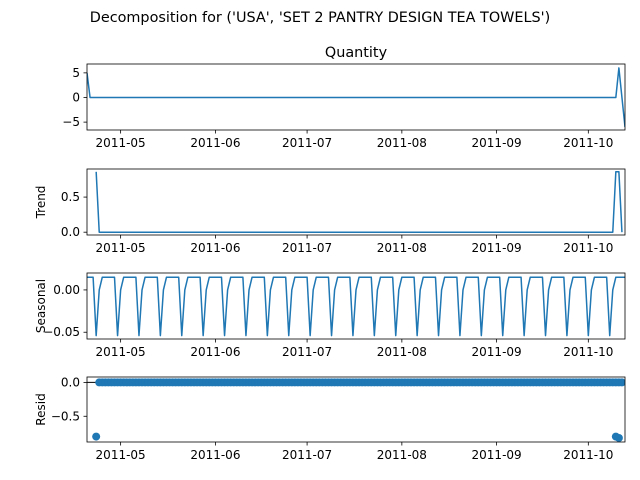 The width and height of the screenshot is (640, 480). What do you see at coordinates (76, 97) in the screenshot?
I see `y-tick-label: 0` at bounding box center [76, 97].